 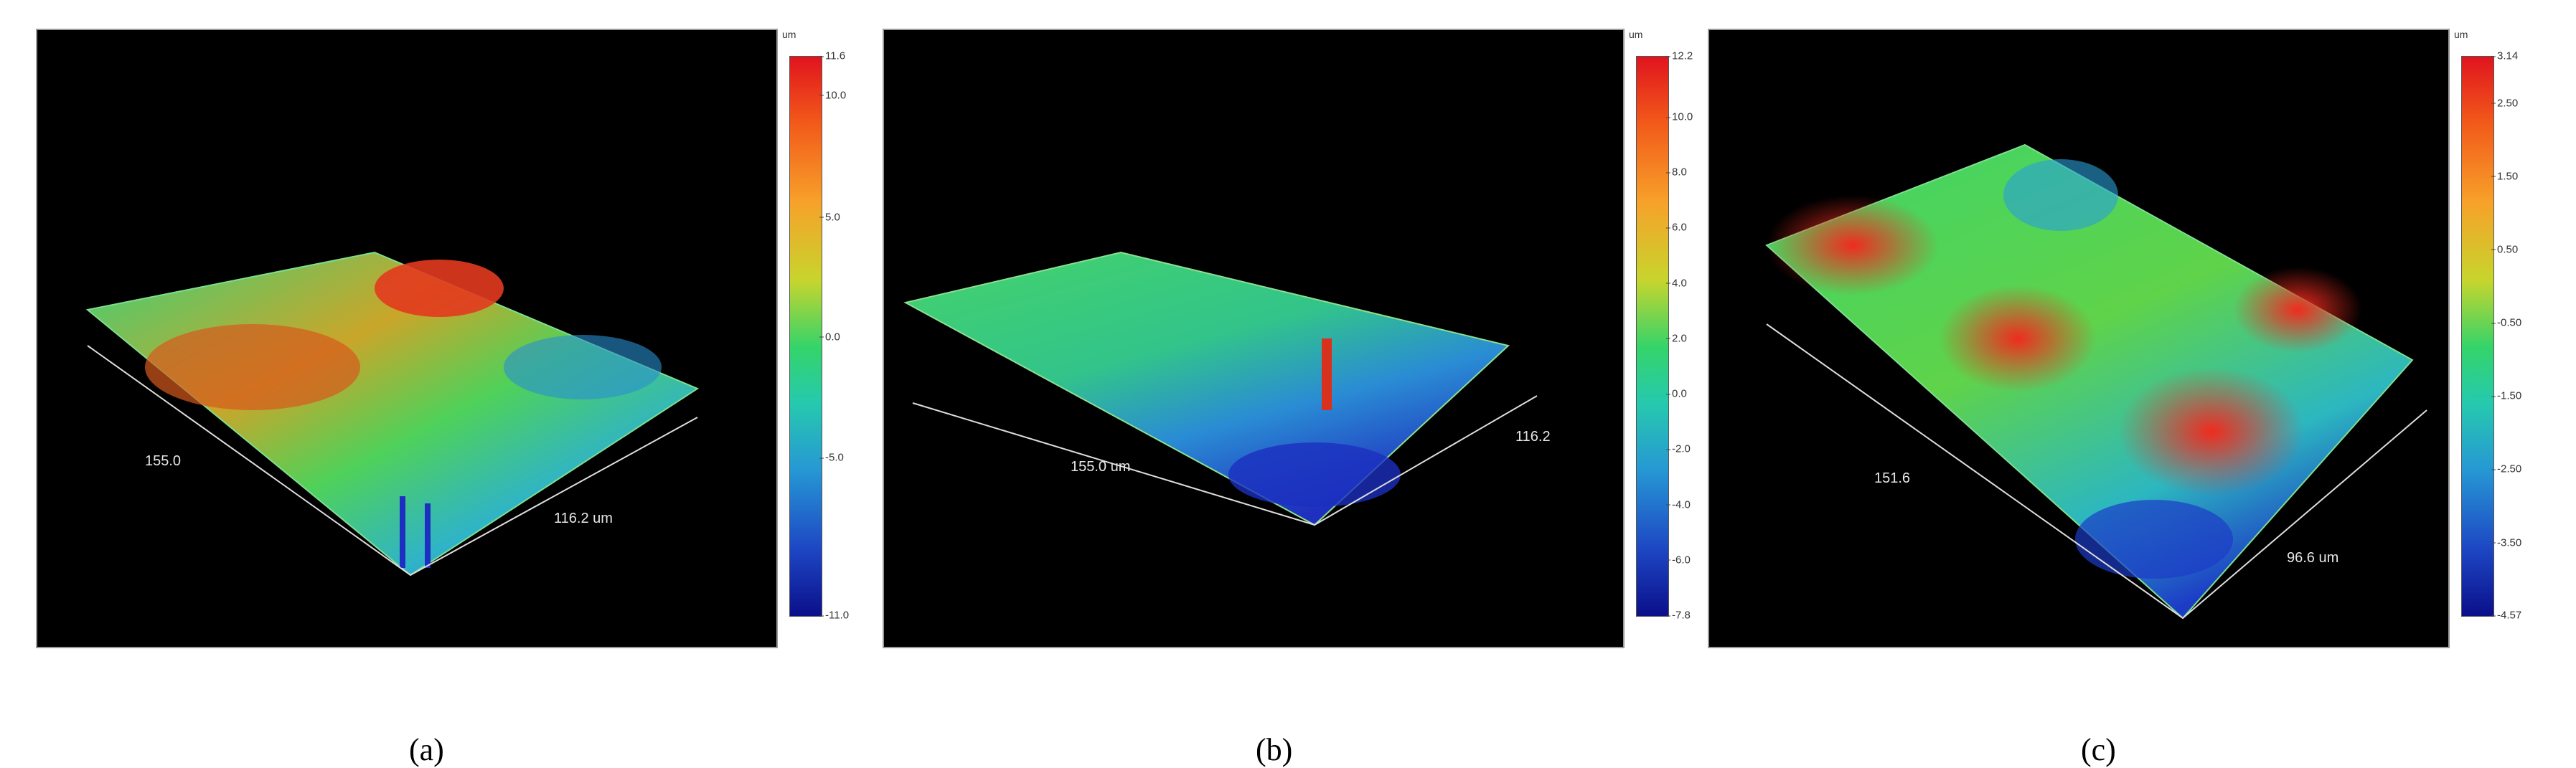 What do you see at coordinates (2506, 322) in the screenshot?
I see `scale-tick: -0.50` at bounding box center [2506, 322].